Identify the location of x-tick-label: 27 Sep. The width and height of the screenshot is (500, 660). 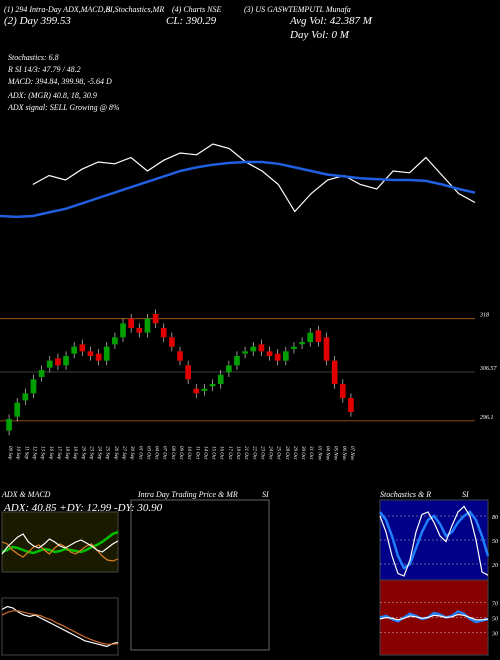
(123, 453).